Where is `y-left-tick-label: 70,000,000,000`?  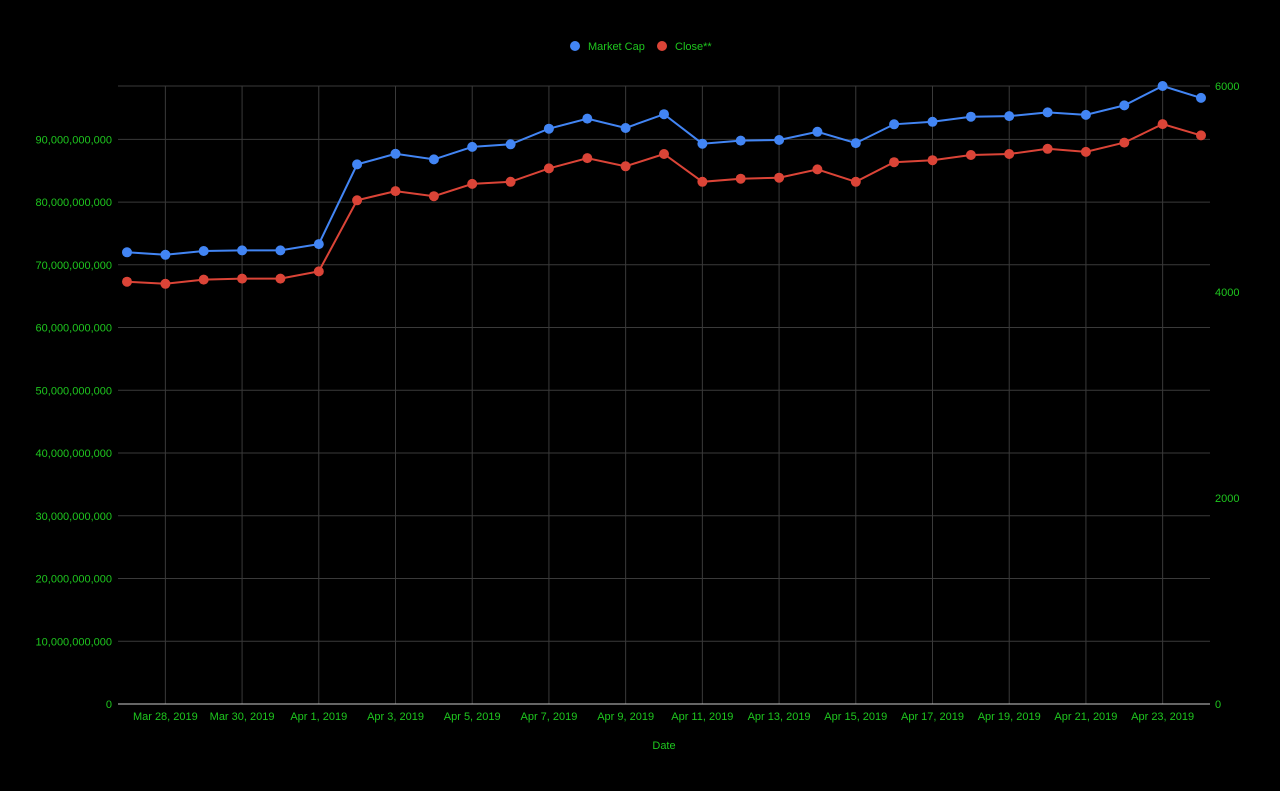 y-left-tick-label: 70,000,000,000 is located at coordinates (74, 266).